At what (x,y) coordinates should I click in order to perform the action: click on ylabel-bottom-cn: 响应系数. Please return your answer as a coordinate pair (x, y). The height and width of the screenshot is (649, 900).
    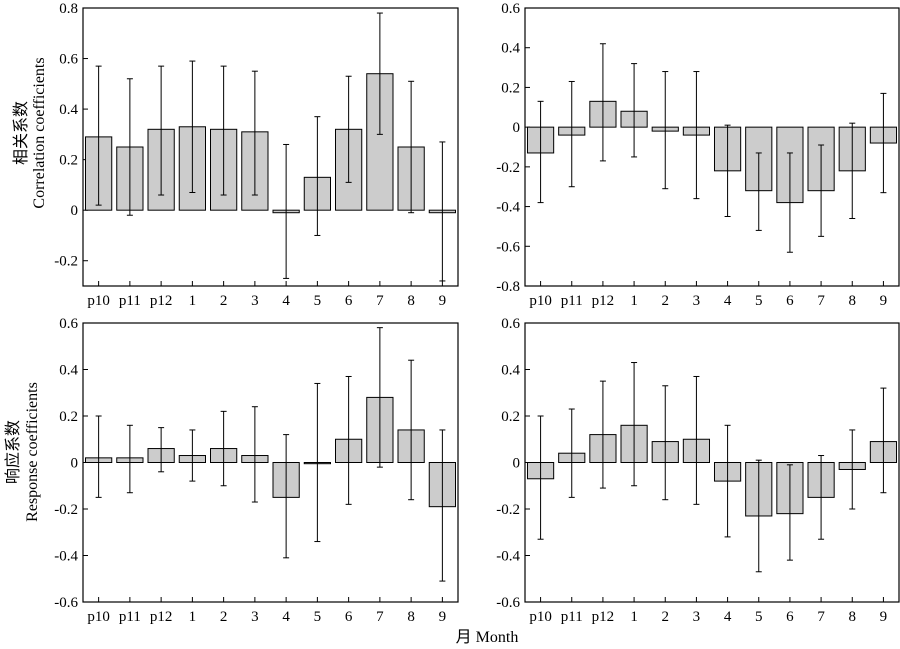
    Looking at the image, I should click on (12, 452).